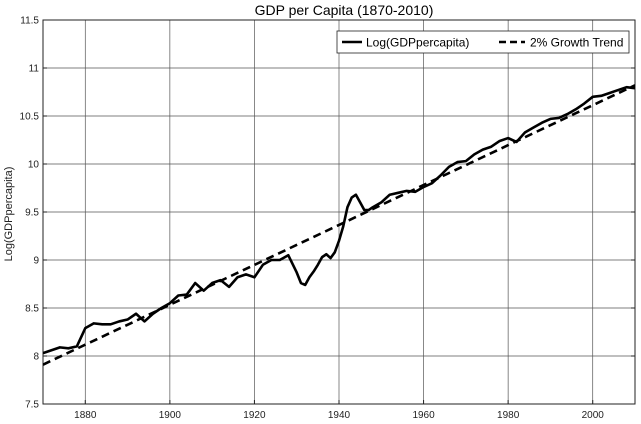 This screenshot has height=424, width=641. Describe the element at coordinates (423, 415) in the screenshot. I see `x-tick-label: 1960` at that location.